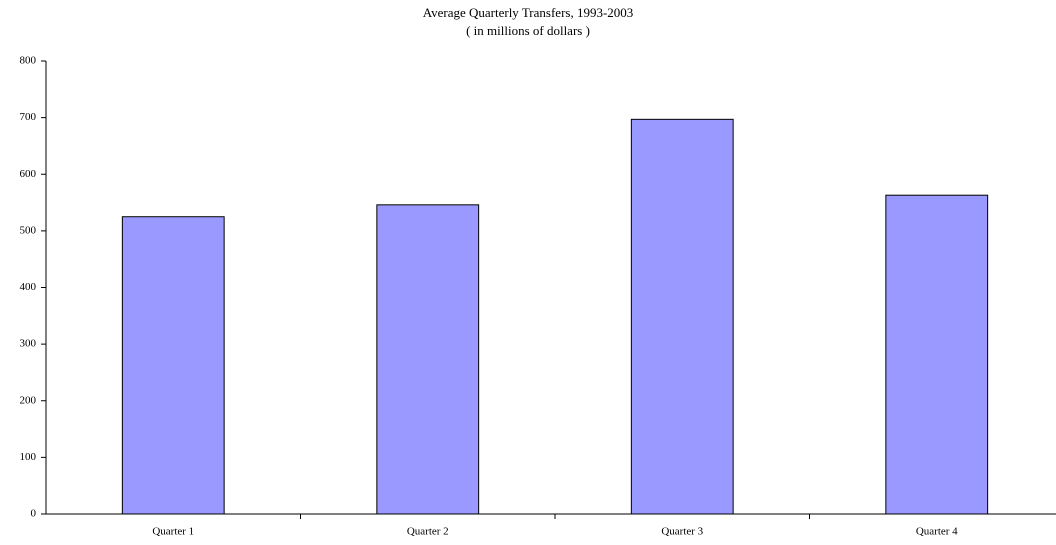  Describe the element at coordinates (28, 287) in the screenshot. I see `y-tick-label: 400` at that location.